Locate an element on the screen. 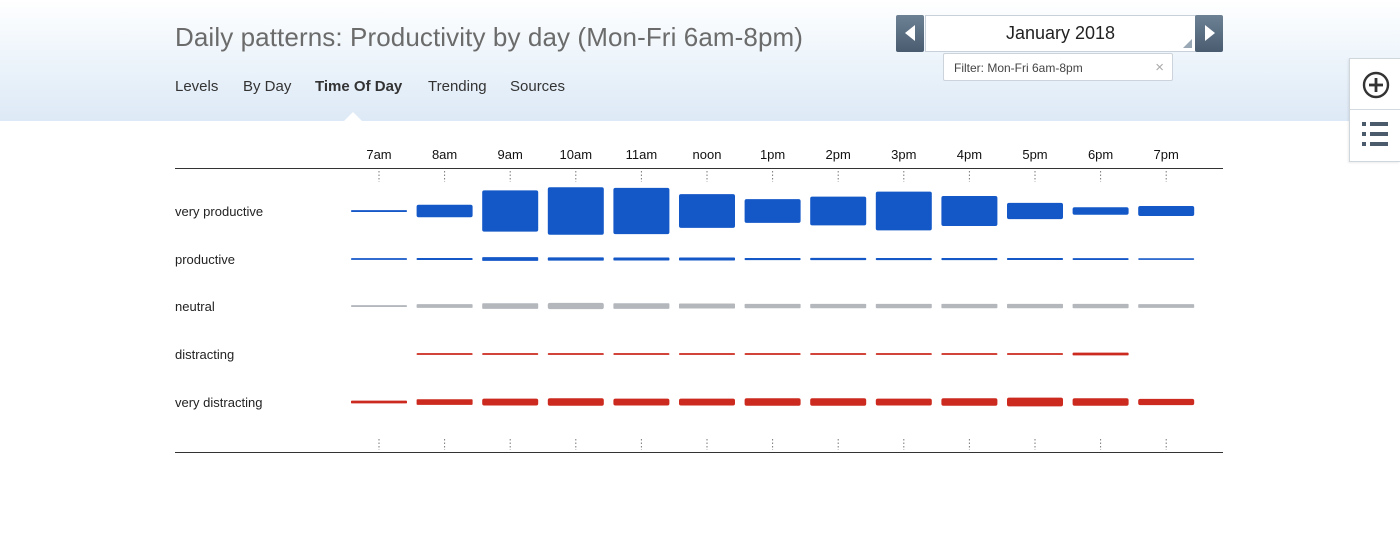 Image resolution: width=1400 pixels, height=533 pixels. x-tick-label: 7am is located at coordinates (378, 154).